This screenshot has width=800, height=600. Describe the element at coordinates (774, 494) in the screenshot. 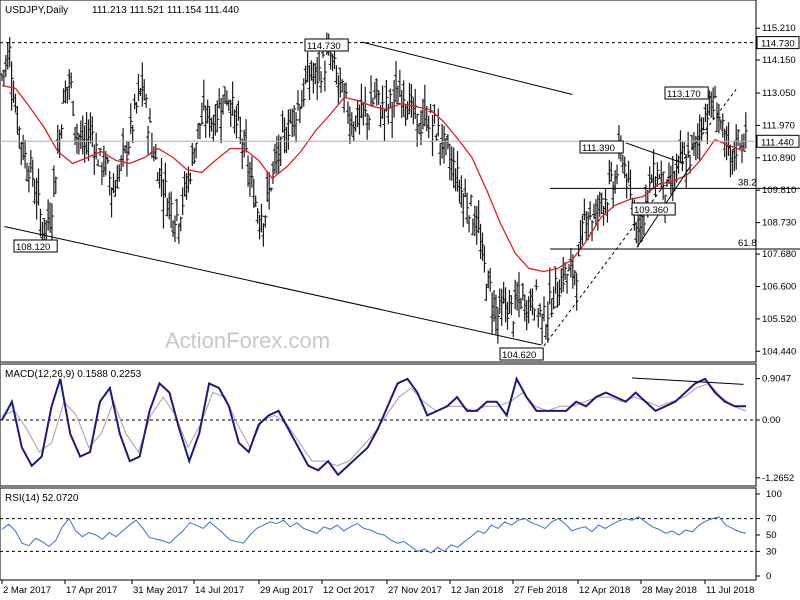

I see `rsi-tick-label: 100` at that location.